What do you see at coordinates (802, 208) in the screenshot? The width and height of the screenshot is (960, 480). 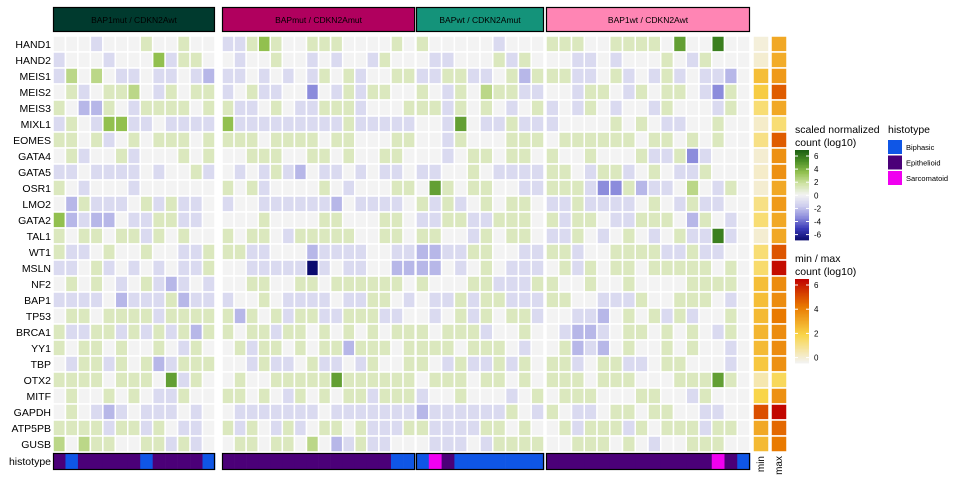 I see `legend-scaled-gradient-step` at bounding box center [802, 208].